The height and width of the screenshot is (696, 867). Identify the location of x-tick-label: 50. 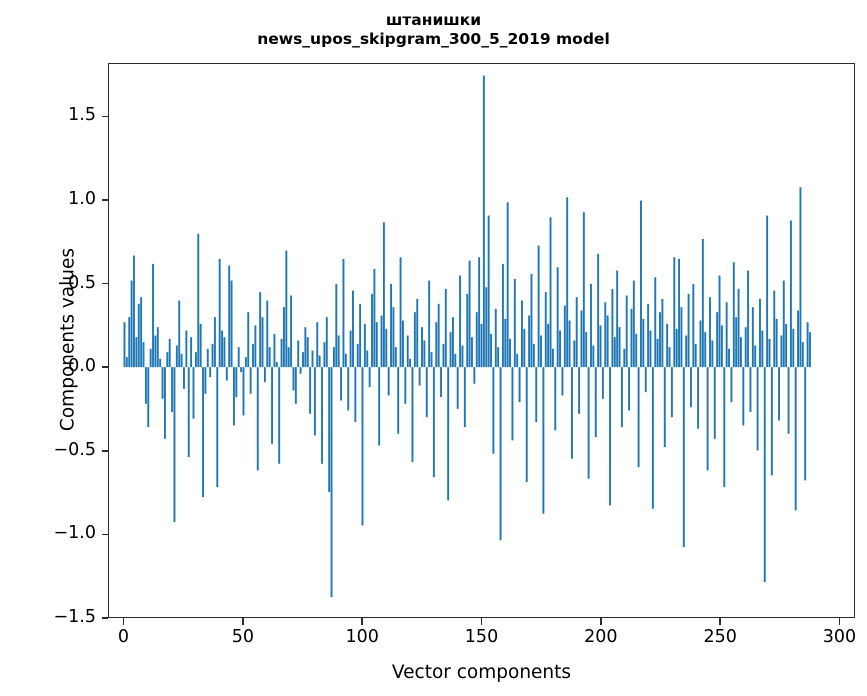
(242, 637).